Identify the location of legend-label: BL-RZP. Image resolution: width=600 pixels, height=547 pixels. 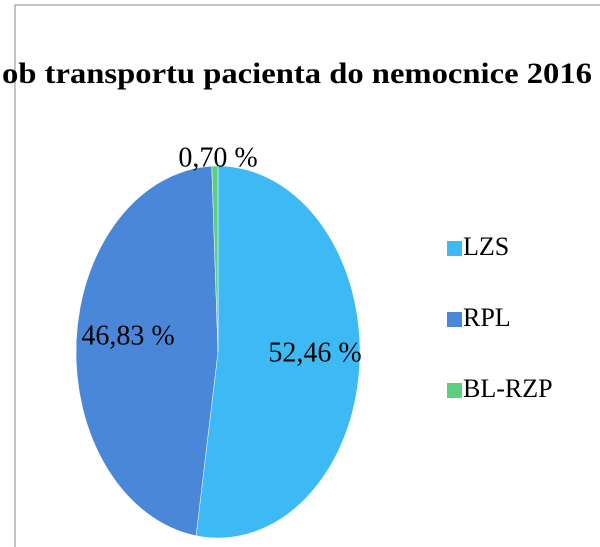
(508, 388).